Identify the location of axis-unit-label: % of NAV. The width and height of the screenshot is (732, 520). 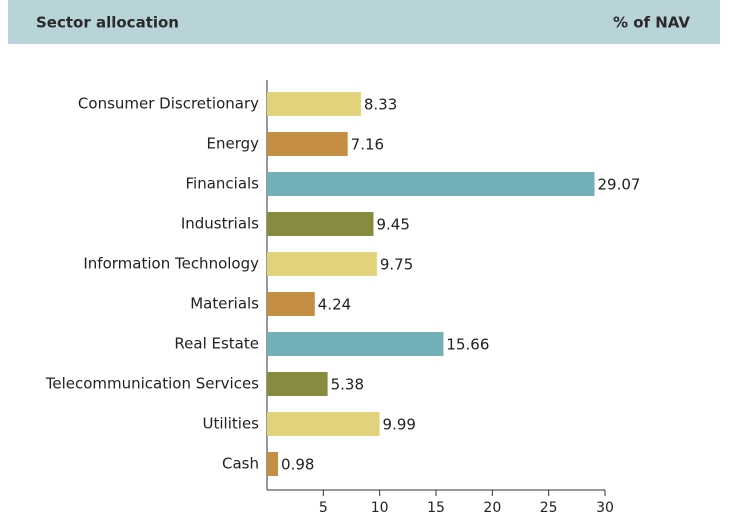
(651, 23).